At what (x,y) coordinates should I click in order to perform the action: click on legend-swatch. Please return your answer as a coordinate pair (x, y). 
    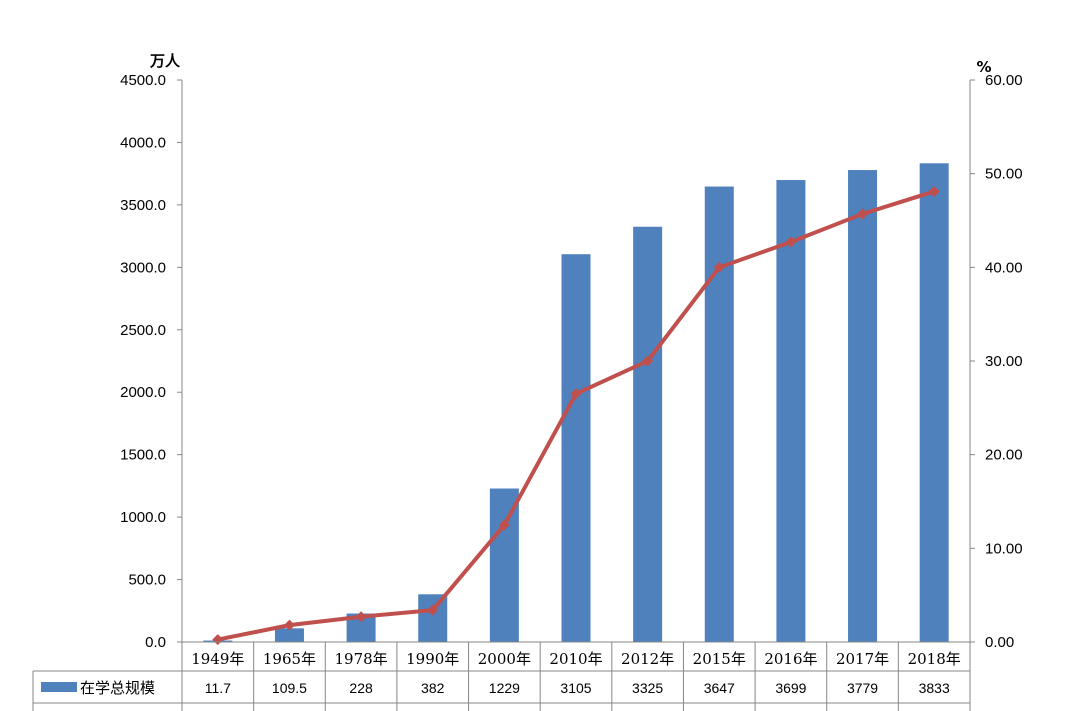
    Looking at the image, I should click on (59, 687).